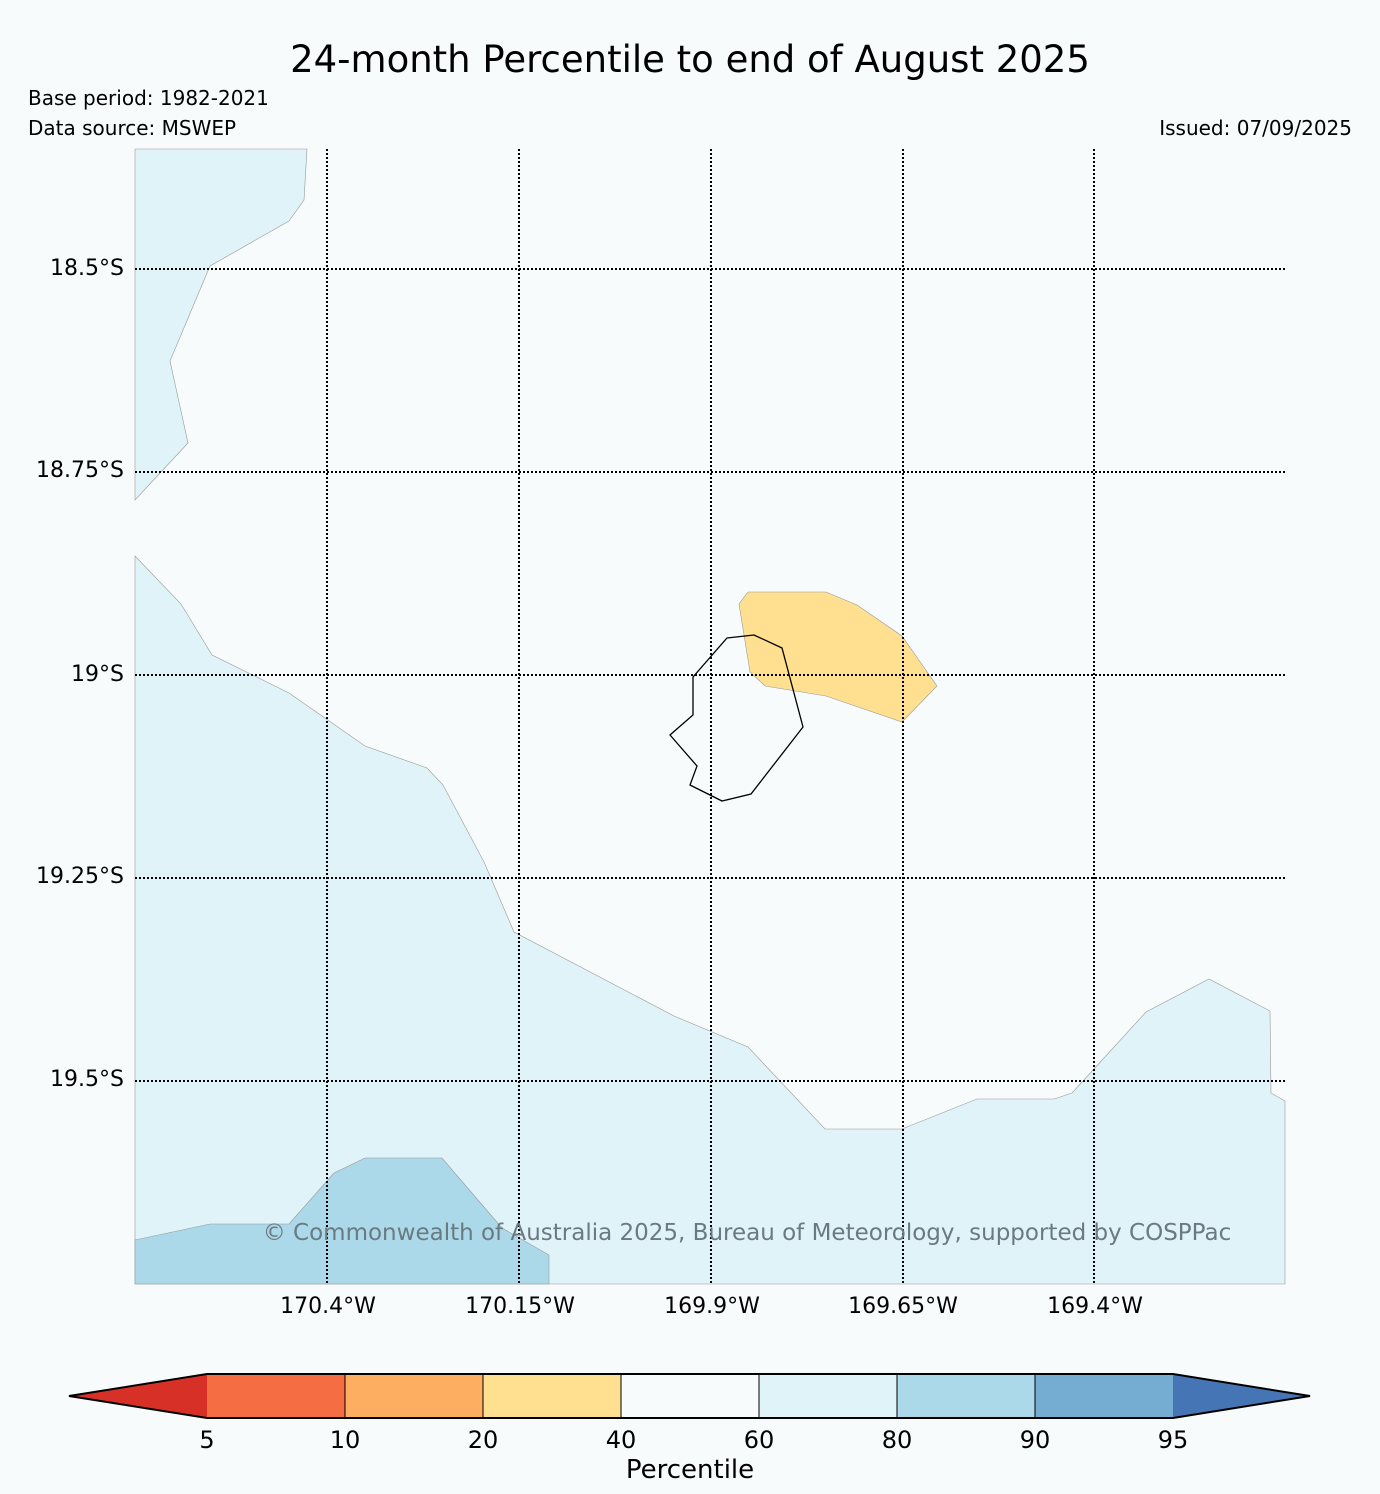 This screenshot has height=1494, width=1380. I want to click on data-source-text: Data source: MSWEP, so click(132, 128).